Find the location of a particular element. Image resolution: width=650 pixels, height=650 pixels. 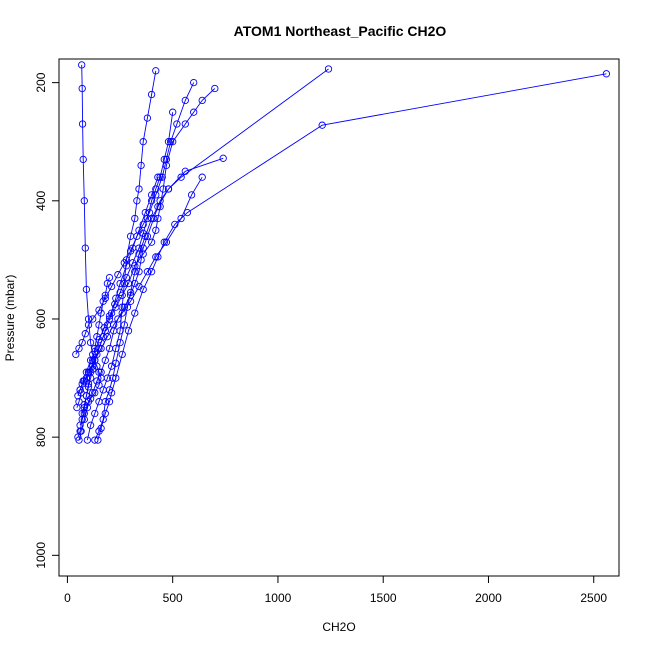

chart-title: ATOM1 Northeast_Pacific CH2O is located at coordinates (340, 31).